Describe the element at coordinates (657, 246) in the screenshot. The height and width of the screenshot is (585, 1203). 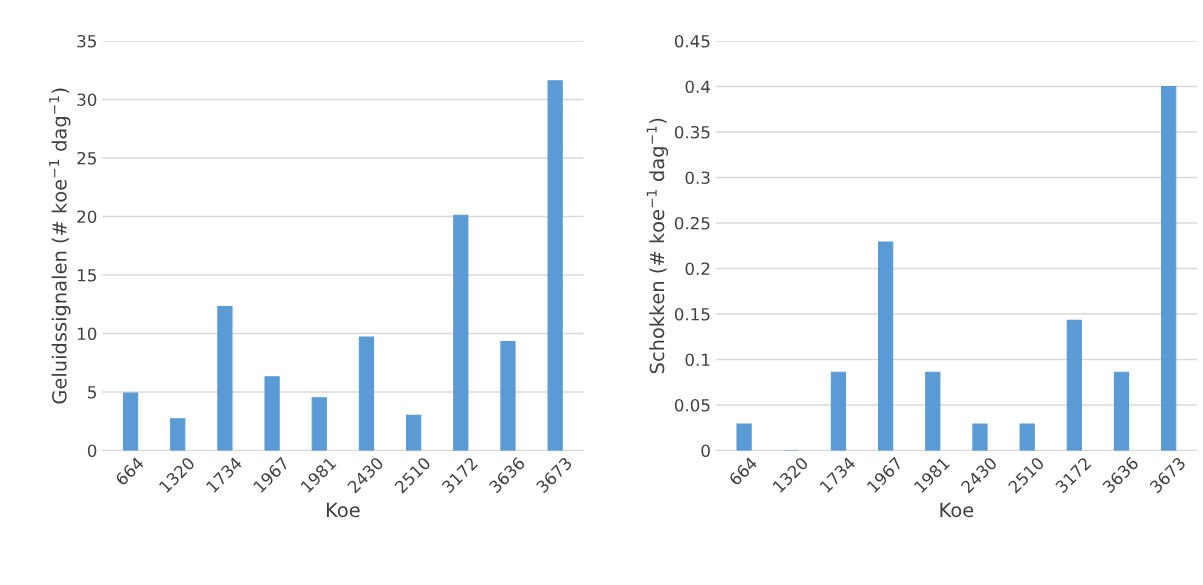
I see `y-axis-title: Schokken (# koe$^{−1}$ dag$^{−1}$)` at that location.